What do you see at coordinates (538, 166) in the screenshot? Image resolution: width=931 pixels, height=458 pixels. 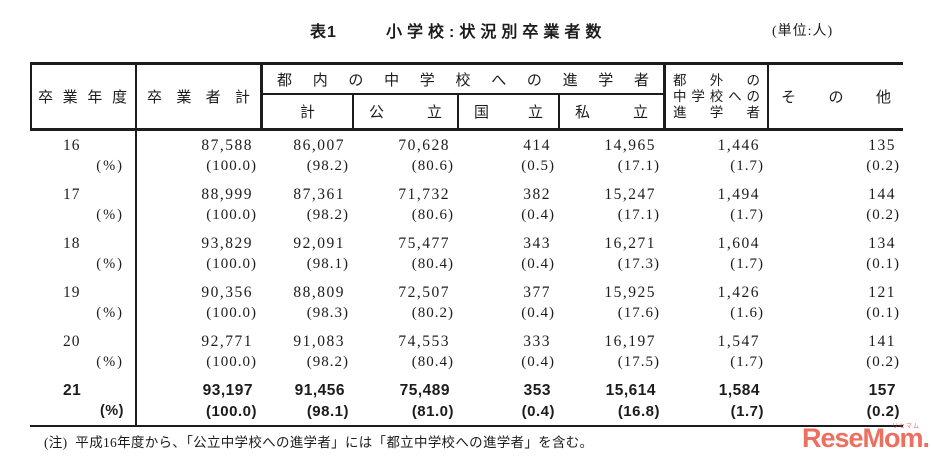 I see `cell-percent: (0.5)` at bounding box center [538, 166].